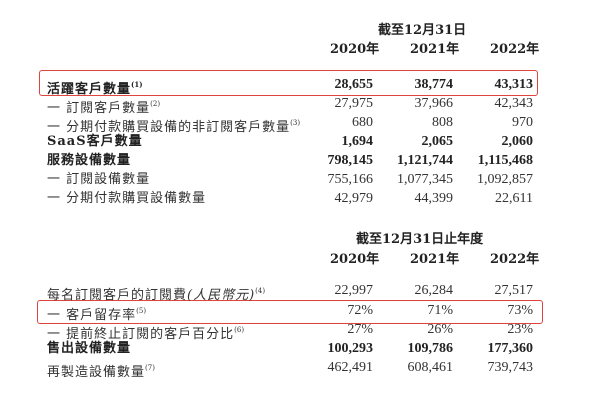 This screenshot has width=600, height=400. Describe the element at coordinates (514, 198) in the screenshot. I see `value-cell: 22,611` at that location.